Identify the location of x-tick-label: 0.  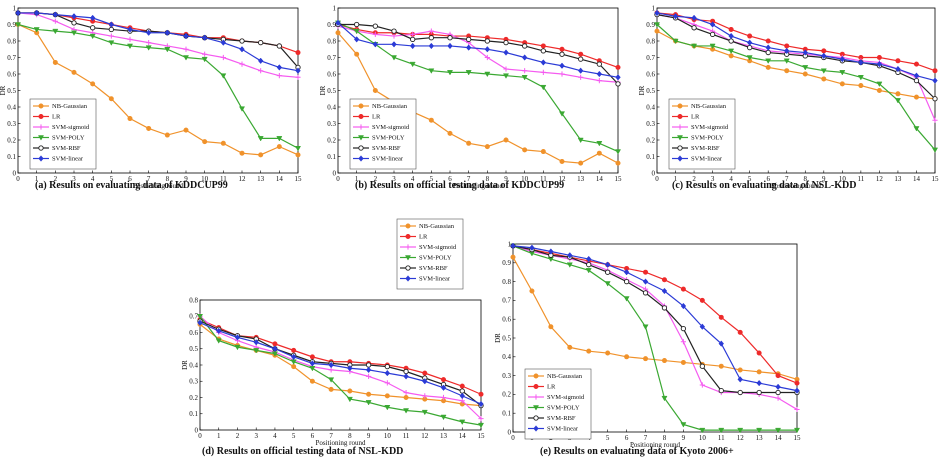
(513, 438).